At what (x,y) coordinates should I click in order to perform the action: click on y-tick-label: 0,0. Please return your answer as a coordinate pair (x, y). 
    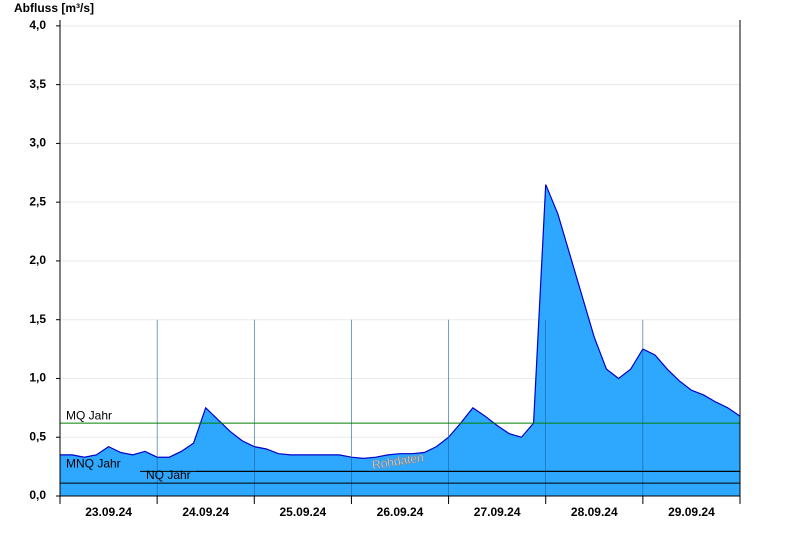
    Looking at the image, I should click on (37, 495).